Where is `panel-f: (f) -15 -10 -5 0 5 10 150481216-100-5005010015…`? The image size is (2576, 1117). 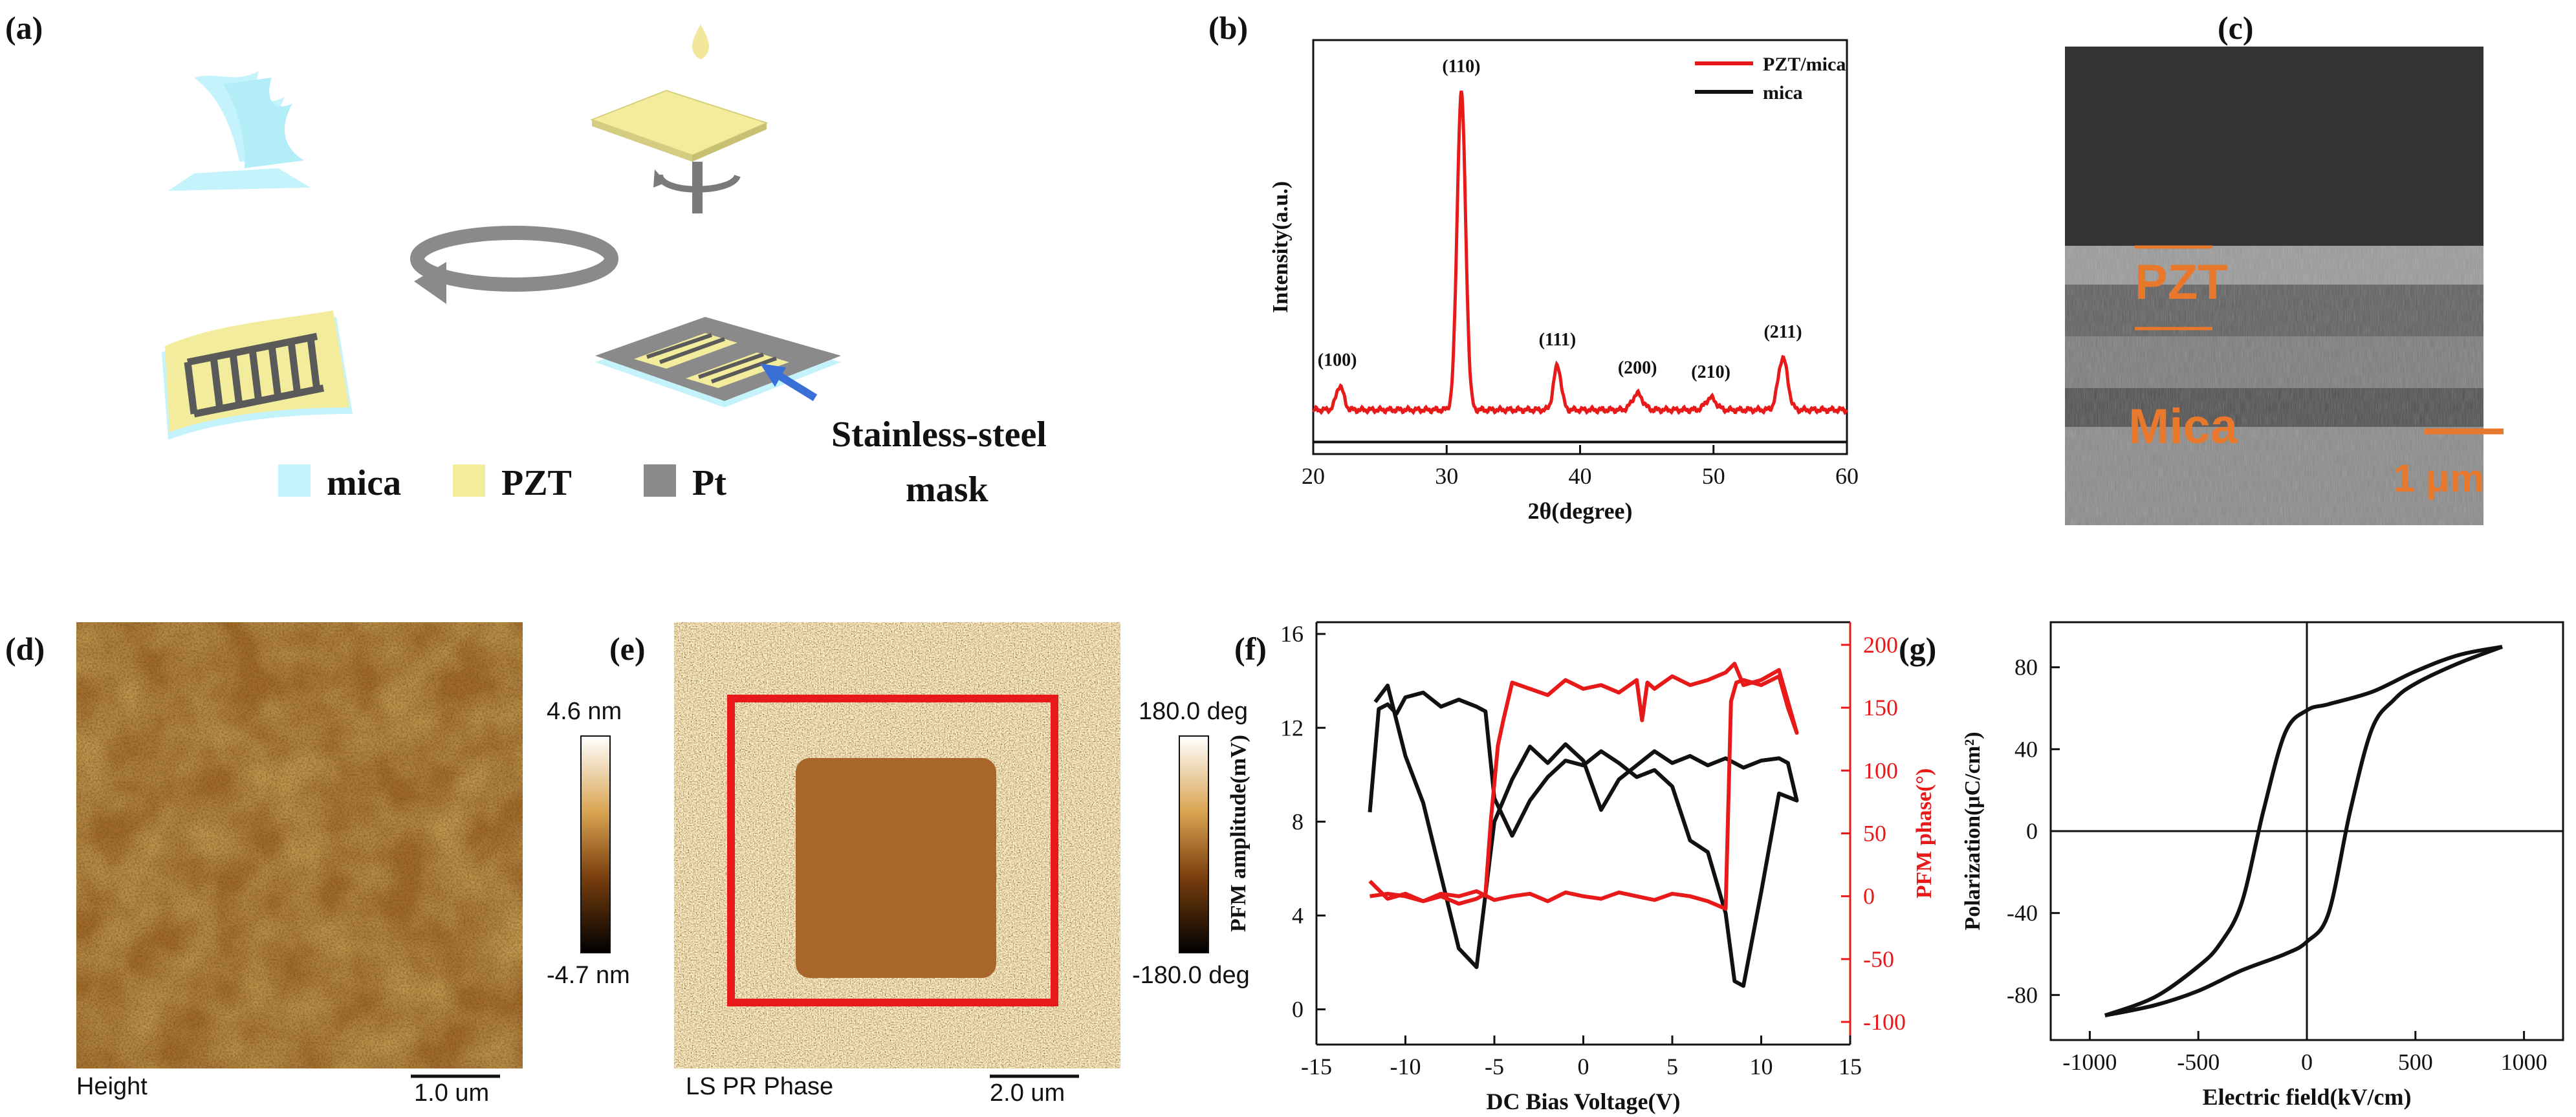 panel-f: (f) -15 -10 -5 0 5 10 150481216-100-5005010015… is located at coordinates (1582, 867).